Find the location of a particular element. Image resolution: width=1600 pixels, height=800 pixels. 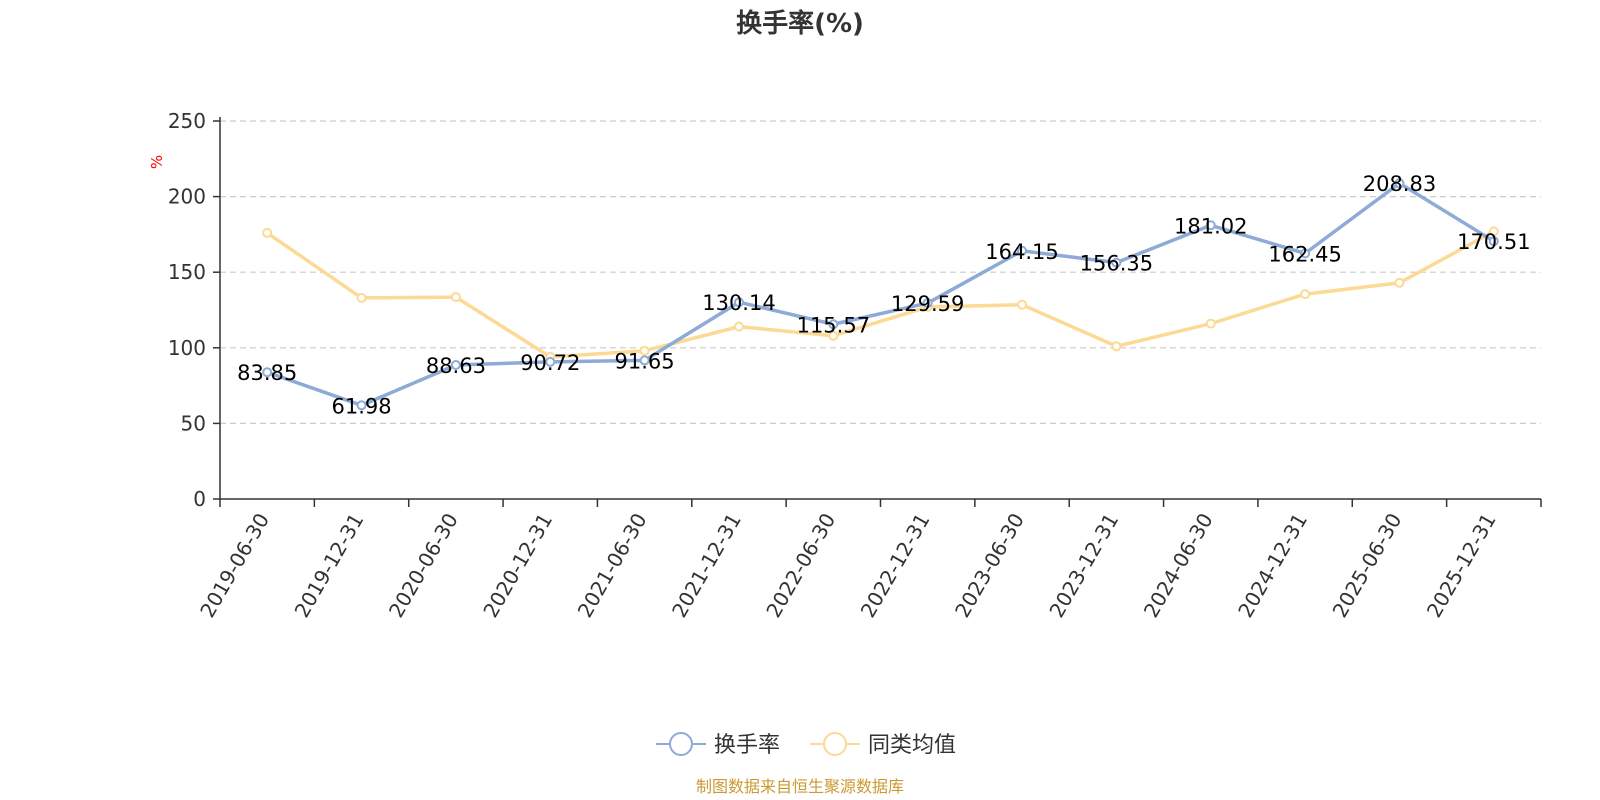

data-label: 130.14 is located at coordinates (738, 303).